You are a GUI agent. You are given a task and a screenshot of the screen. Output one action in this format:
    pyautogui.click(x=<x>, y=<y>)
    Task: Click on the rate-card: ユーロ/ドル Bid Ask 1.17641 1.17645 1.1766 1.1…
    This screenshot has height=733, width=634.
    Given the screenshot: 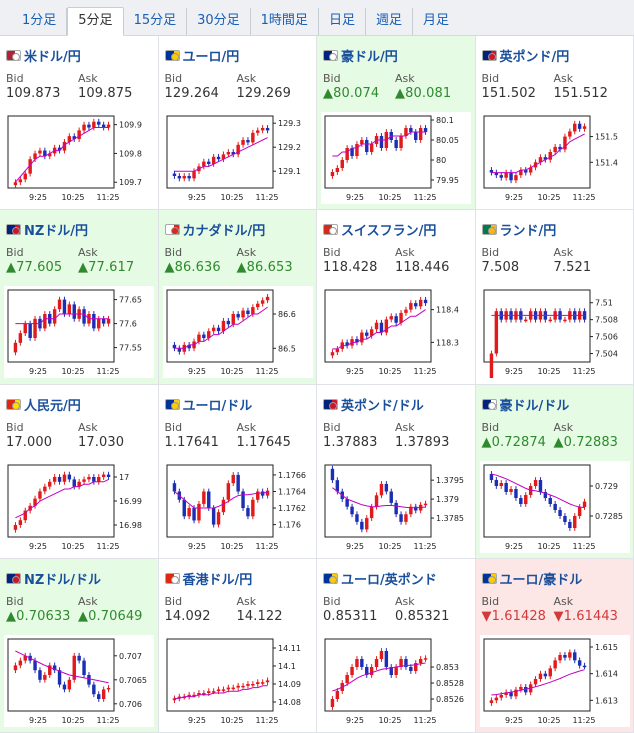 What is the action you would take?
    pyautogui.click(x=237, y=471)
    